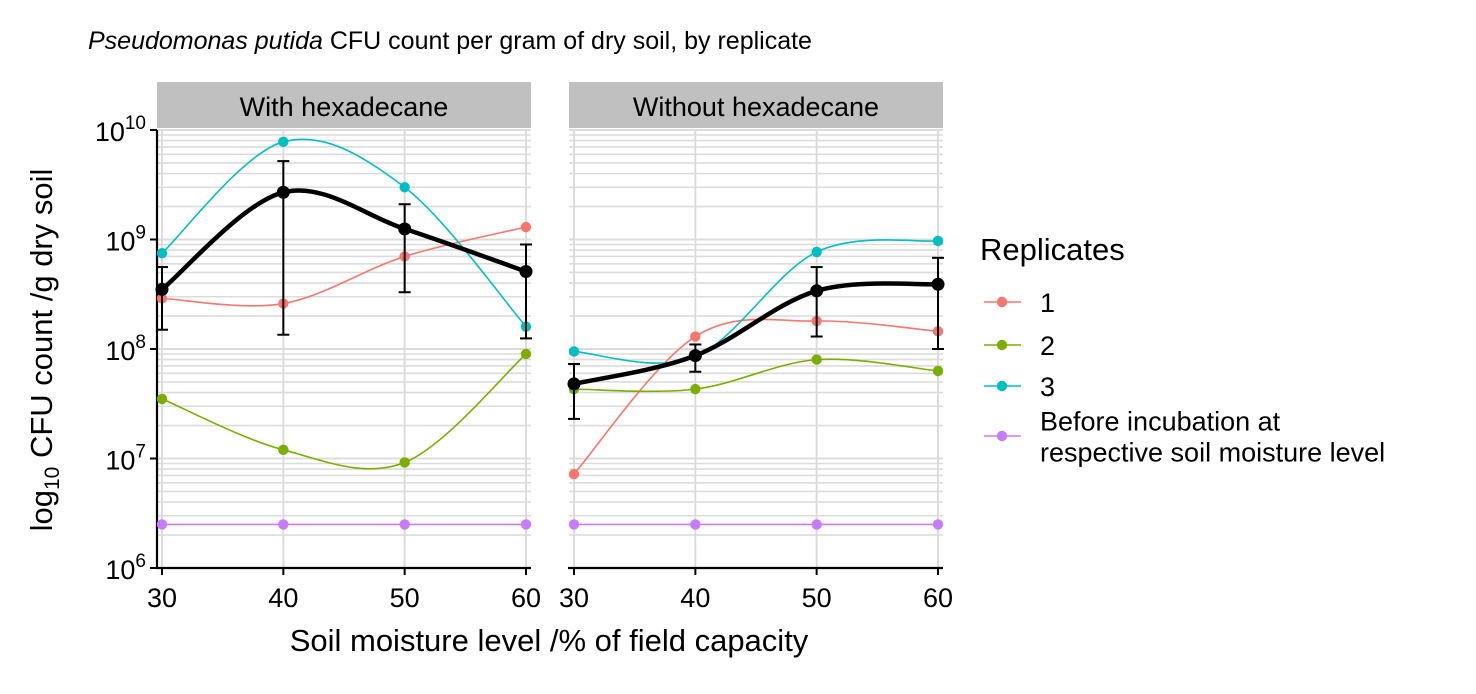 Image resolution: width=1476 pixels, height=694 pixels. I want to click on legend-entry-1: 1, so click(1019, 303).